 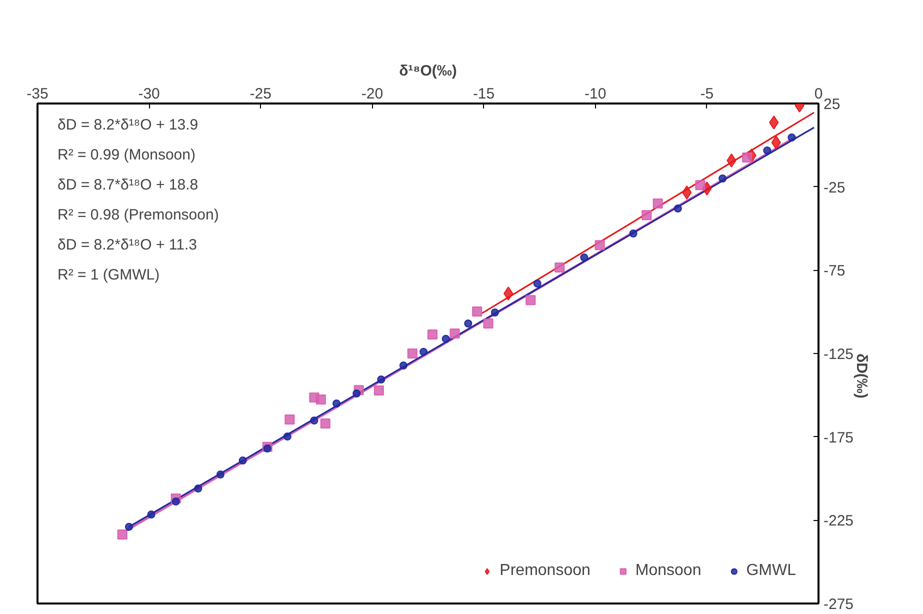 I want to click on annotation: R² = 1 (GMWL), so click(x=109, y=275).